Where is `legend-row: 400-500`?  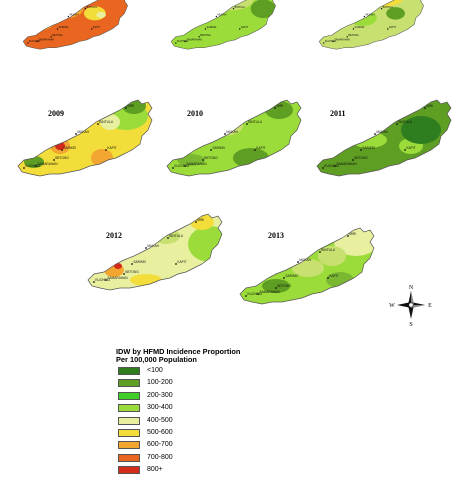 legend-row: 400-500 is located at coordinates (198, 421).